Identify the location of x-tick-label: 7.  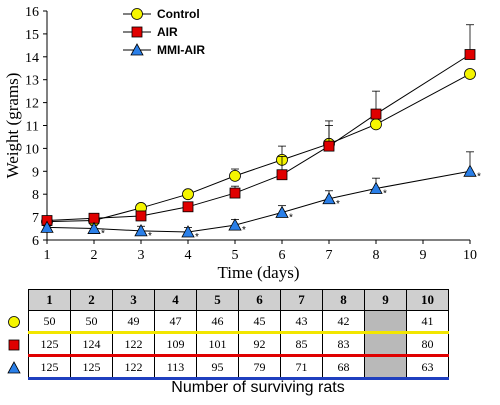
(329, 255).